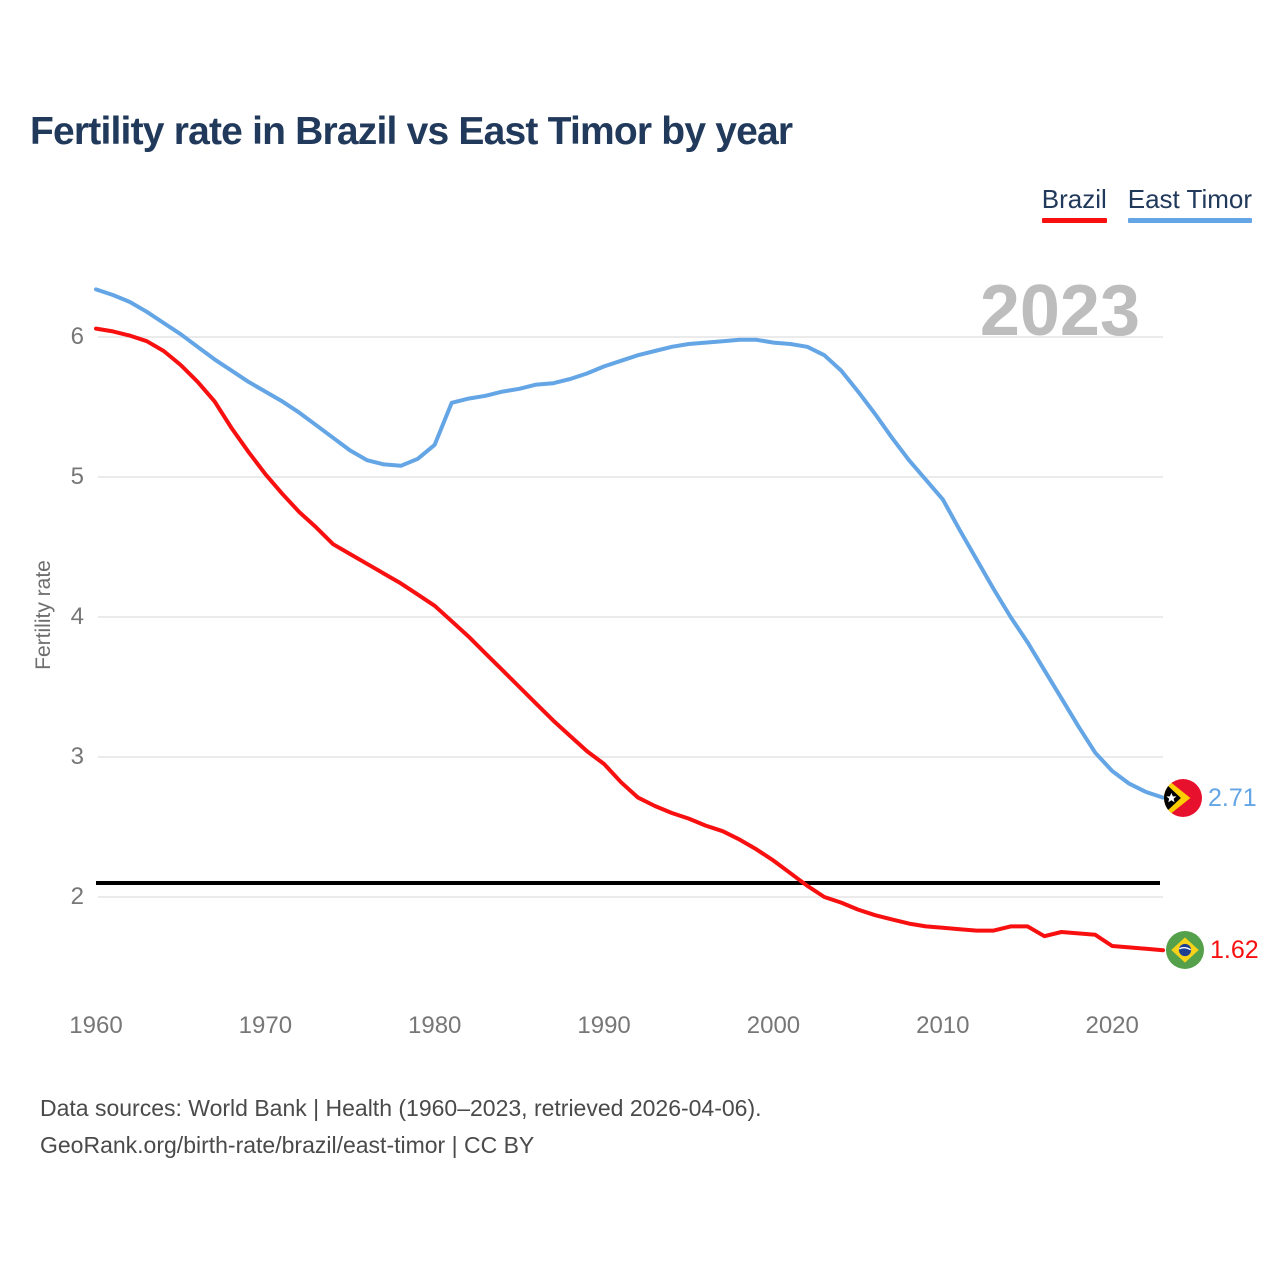 Image resolution: width=1280 pixels, height=1280 pixels. I want to click on x-tick-label: 2010, so click(943, 1025).